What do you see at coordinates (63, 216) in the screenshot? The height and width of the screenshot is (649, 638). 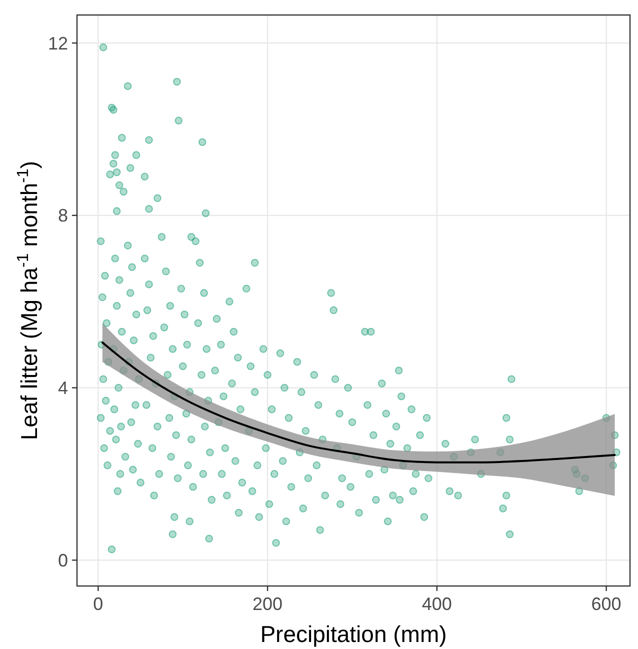 I see `y-tick-label: 8` at bounding box center [63, 216].